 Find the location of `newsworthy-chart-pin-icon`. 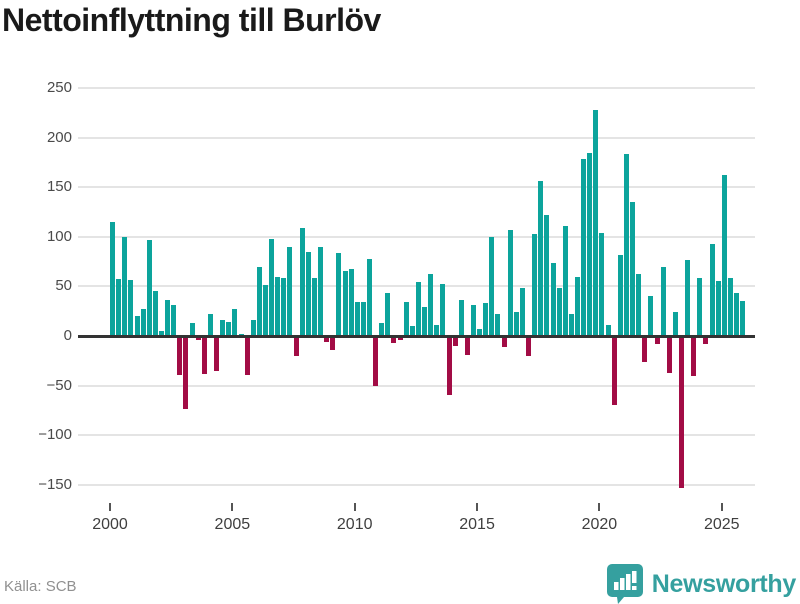

newsworthy-chart-pin-icon is located at coordinates (624, 584).